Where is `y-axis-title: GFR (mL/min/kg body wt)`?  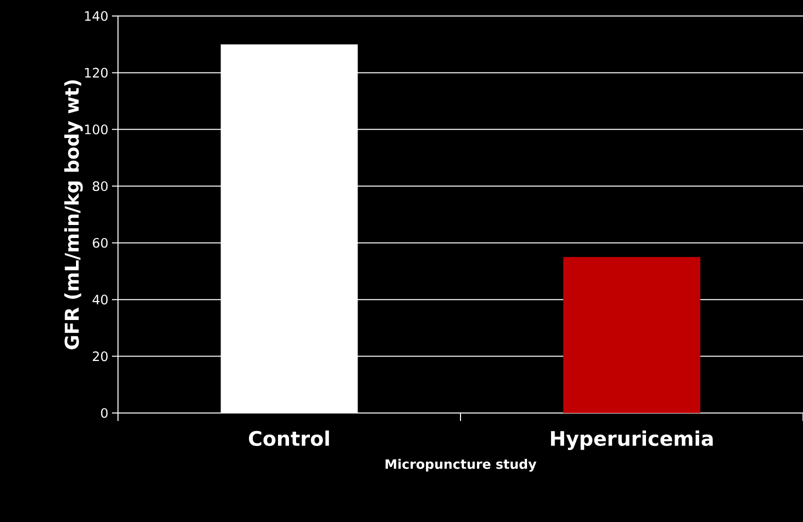 y-axis-title: GFR (mL/min/kg body wt) is located at coordinates (73, 215).